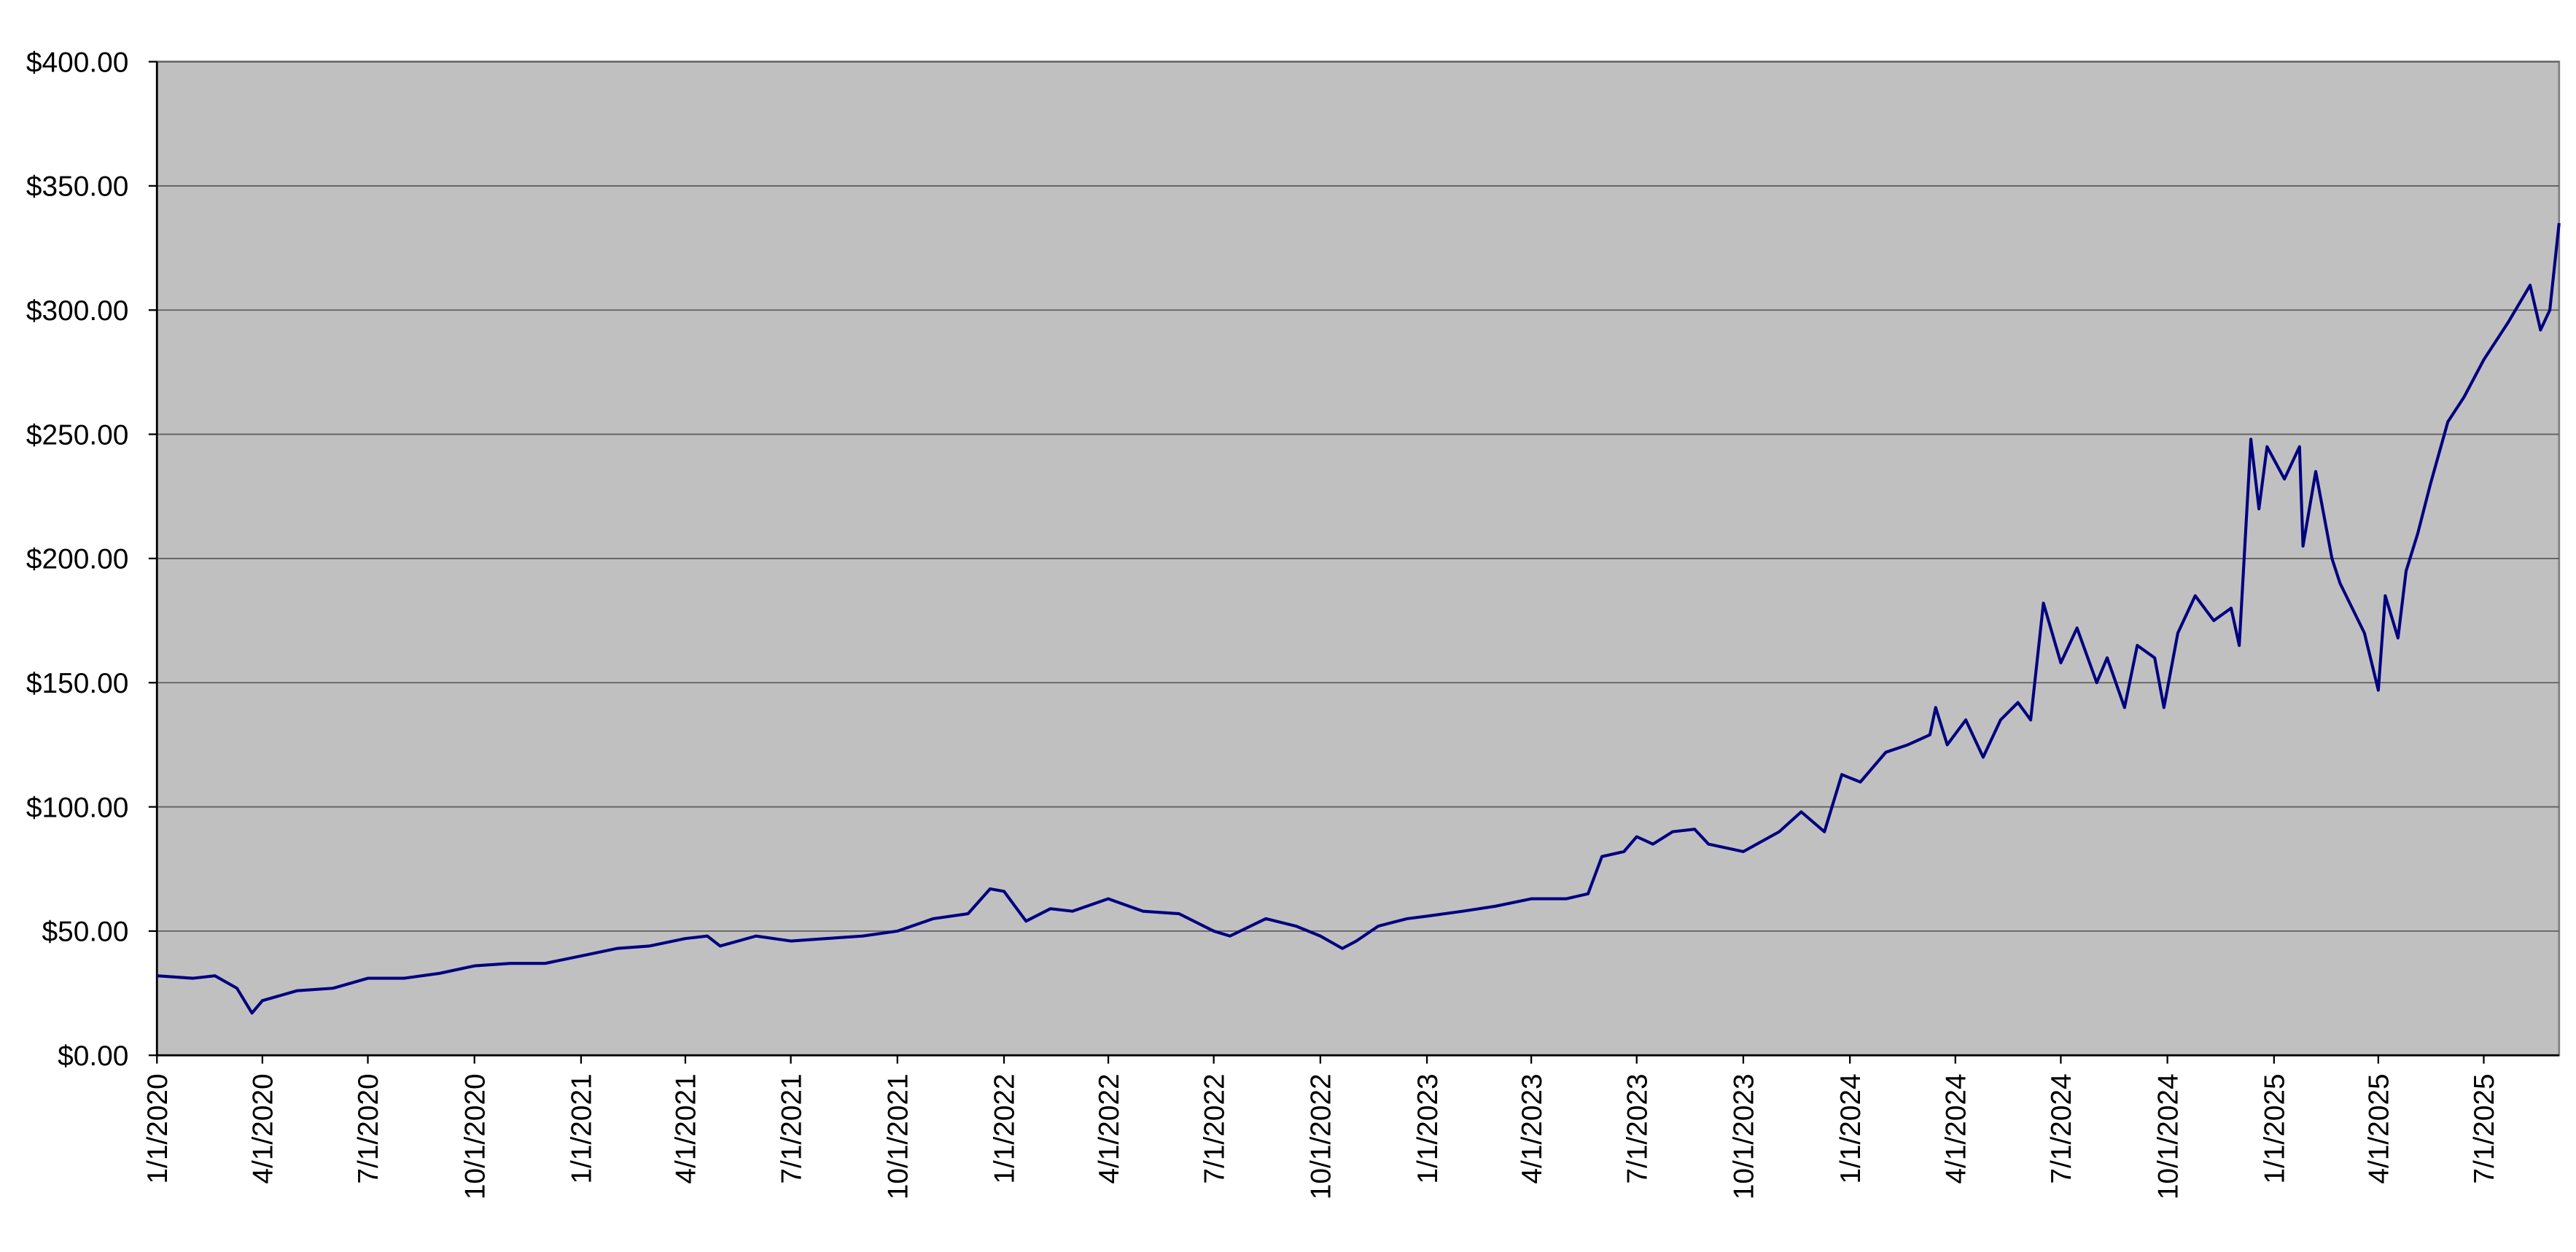  I want to click on x-tick-label: 4/1/2020, so click(263, 1128).